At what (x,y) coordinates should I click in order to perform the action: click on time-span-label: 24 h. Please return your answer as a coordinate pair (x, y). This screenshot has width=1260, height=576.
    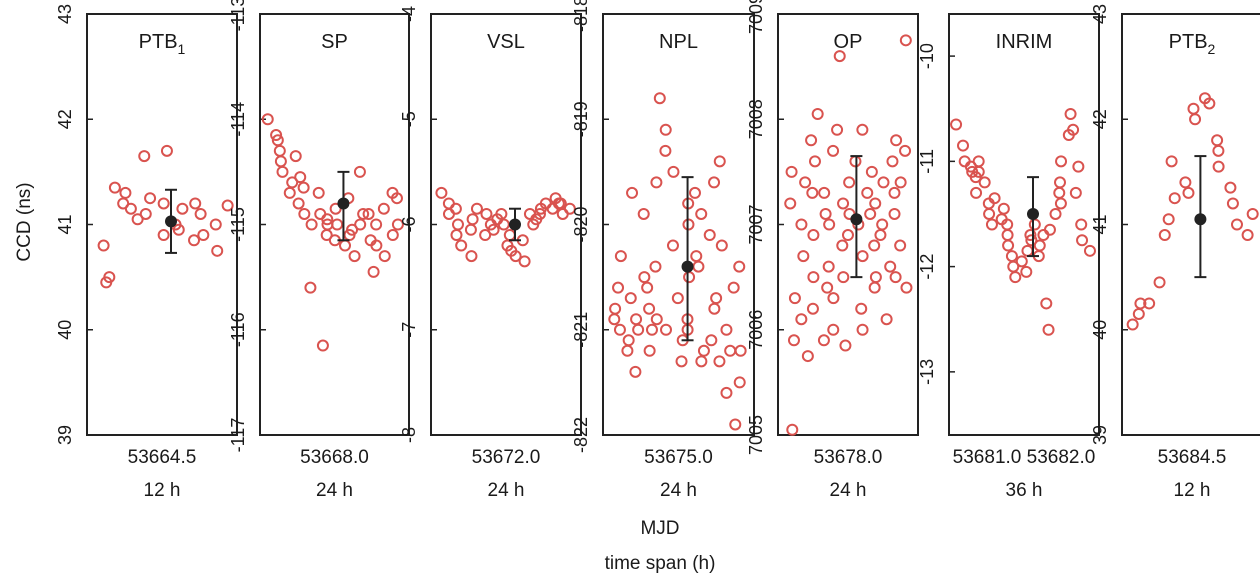
    Looking at the image, I should click on (334, 490).